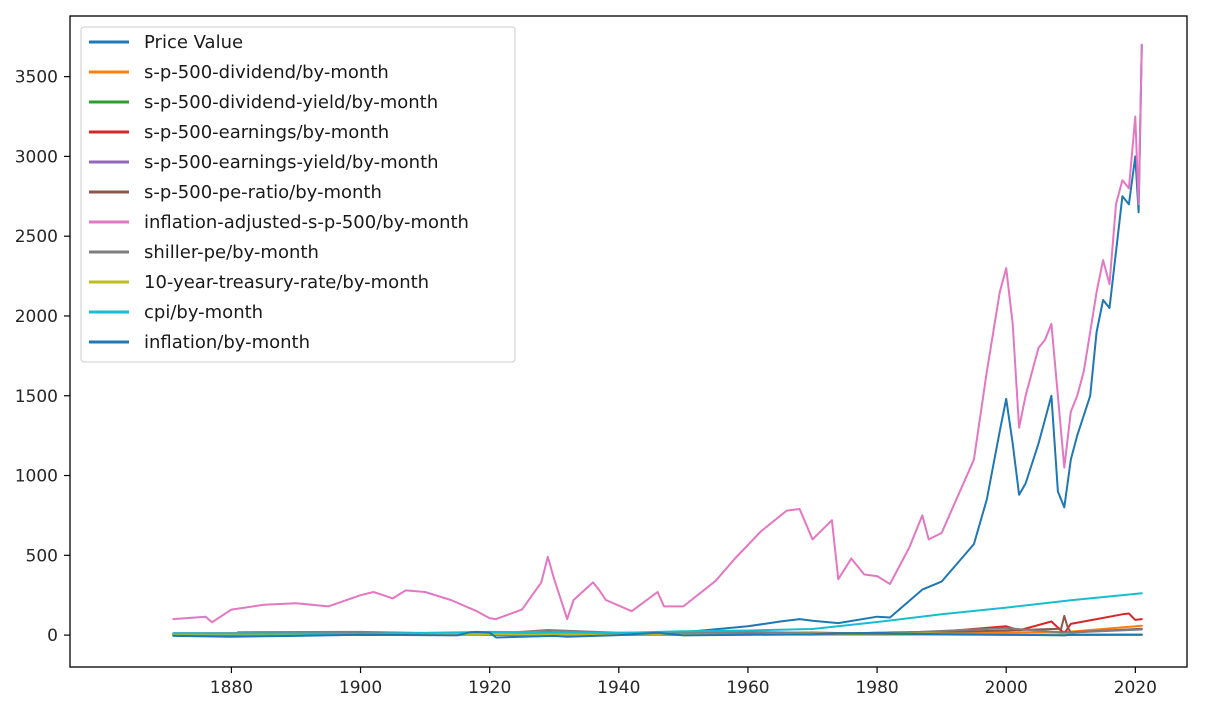 This screenshot has height=714, width=1206. I want to click on x-tick-label: 1920, so click(489, 688).